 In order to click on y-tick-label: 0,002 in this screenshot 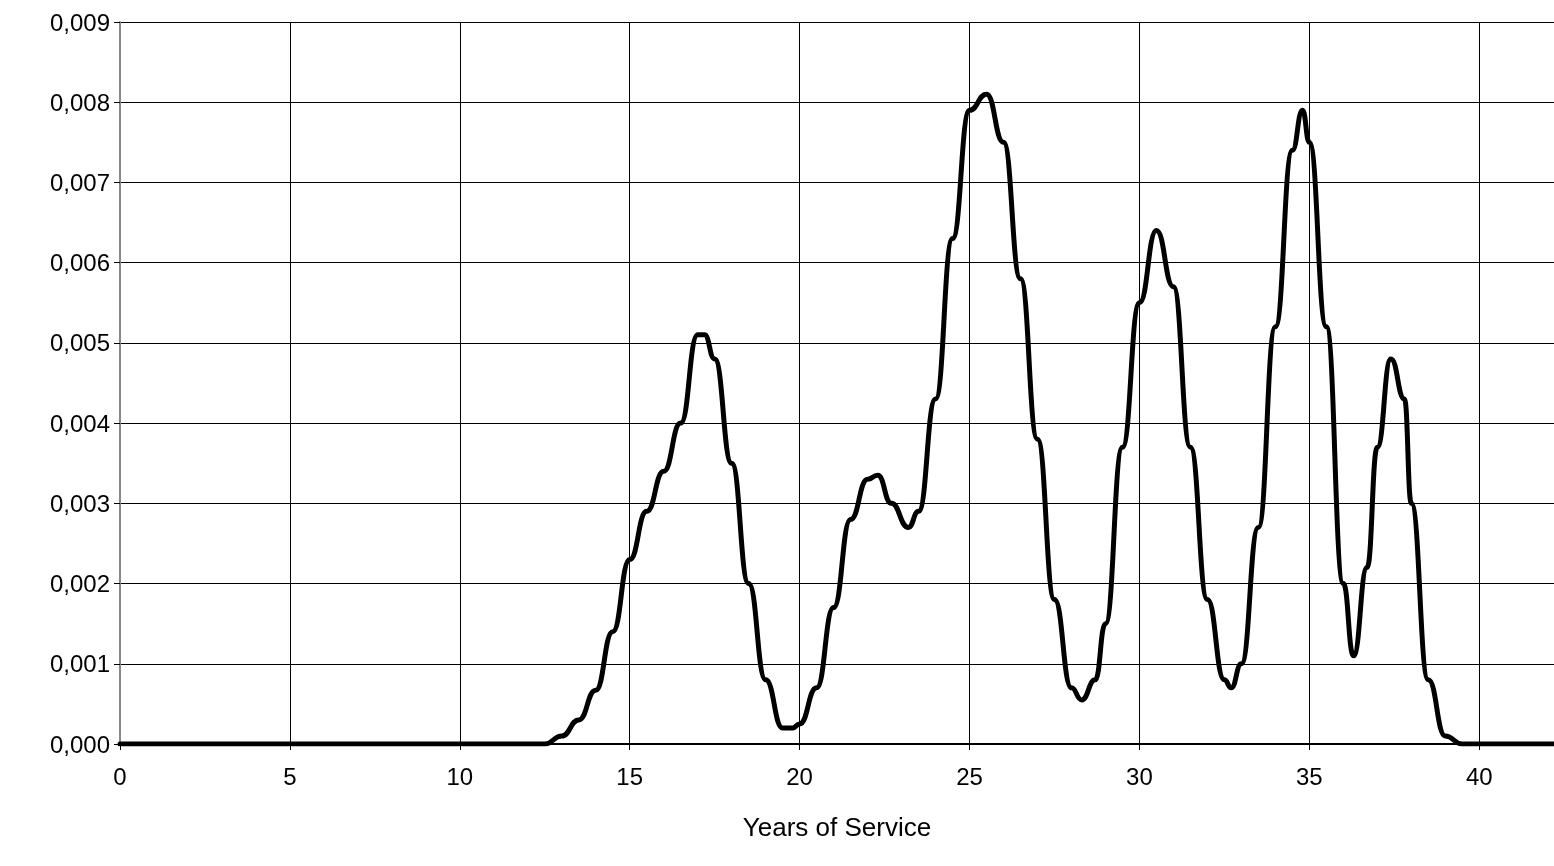, I will do `click(79, 584)`.